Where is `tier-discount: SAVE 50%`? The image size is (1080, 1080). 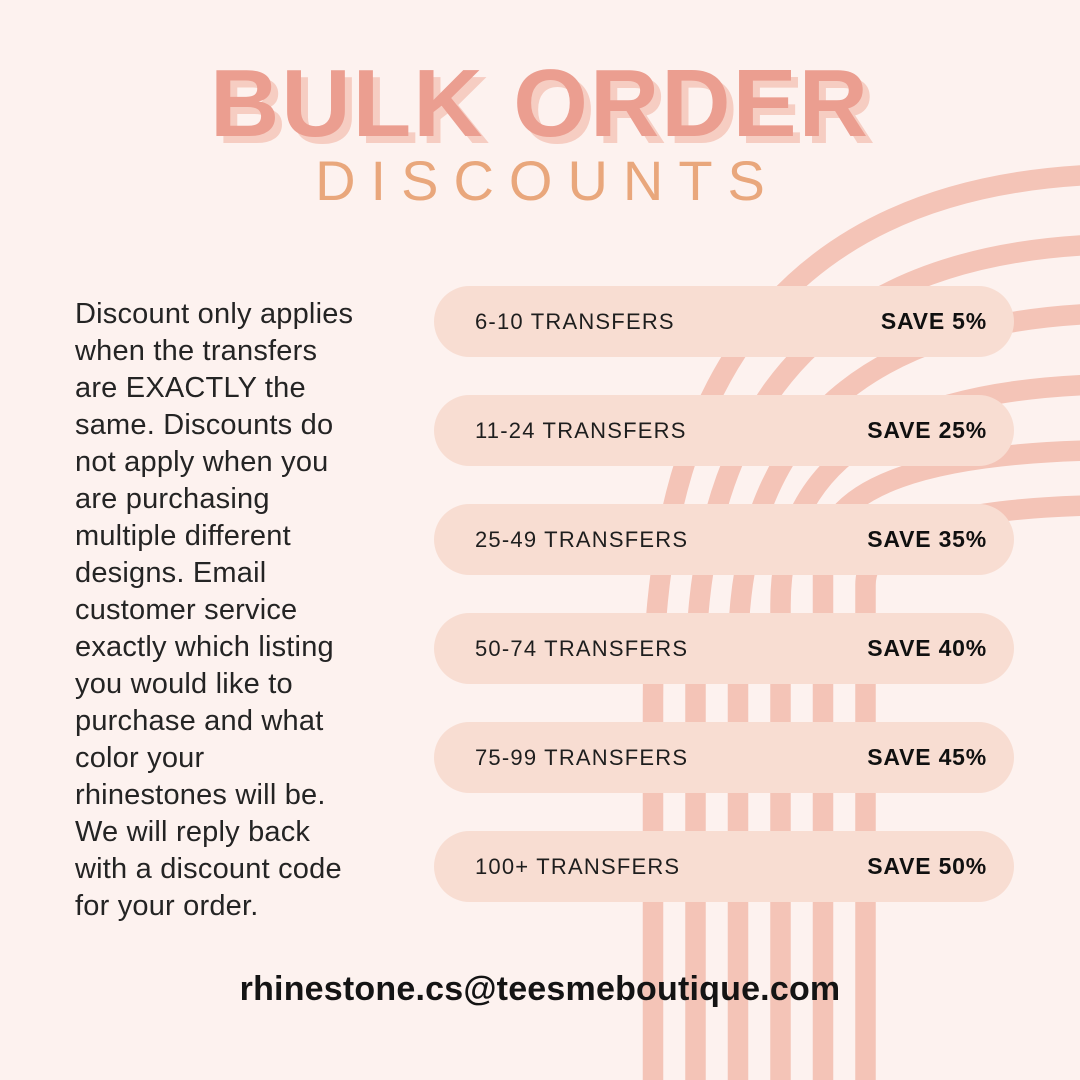
tier-discount: SAVE 50% is located at coordinates (927, 866).